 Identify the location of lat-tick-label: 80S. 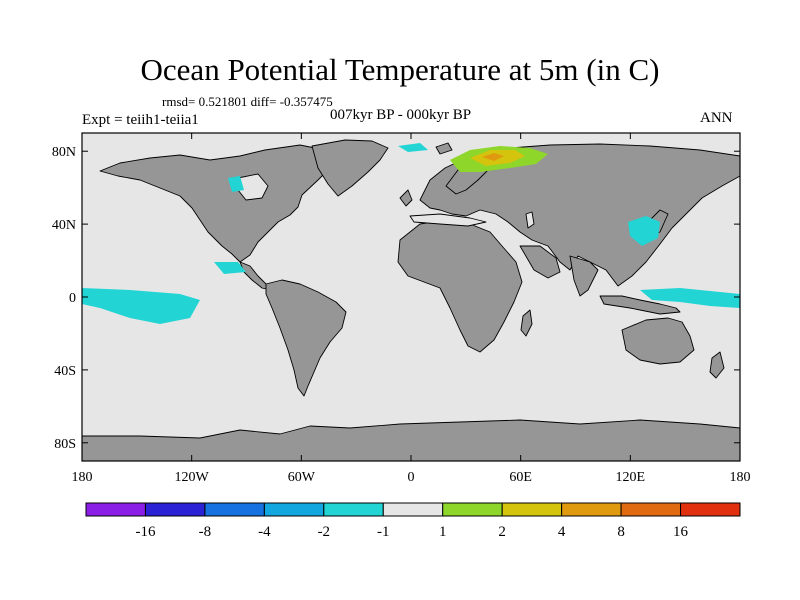
(65, 444).